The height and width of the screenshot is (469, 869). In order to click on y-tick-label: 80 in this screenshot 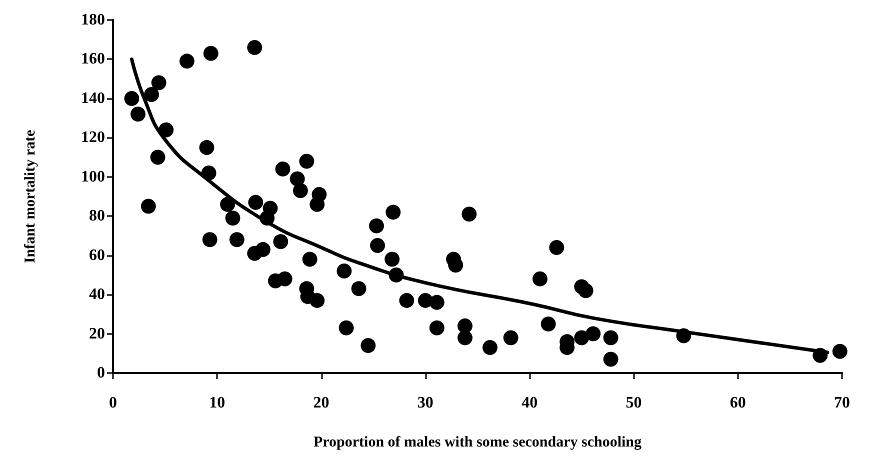, I will do `click(97, 216)`.